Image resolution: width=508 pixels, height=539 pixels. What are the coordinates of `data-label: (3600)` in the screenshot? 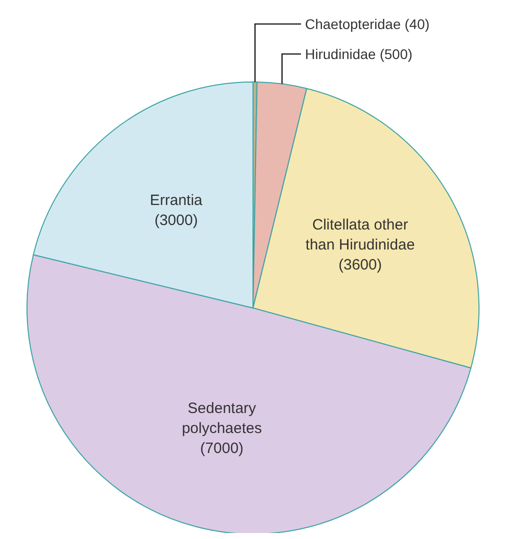 It's located at (360, 265).